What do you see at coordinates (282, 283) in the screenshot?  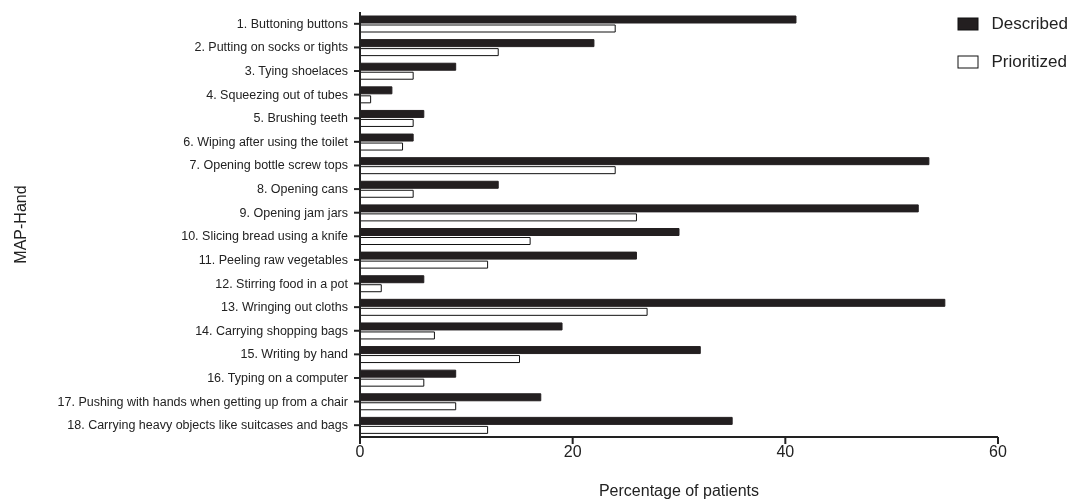 I see `y-tick-label: 12. Stirring food in a pot` at bounding box center [282, 283].